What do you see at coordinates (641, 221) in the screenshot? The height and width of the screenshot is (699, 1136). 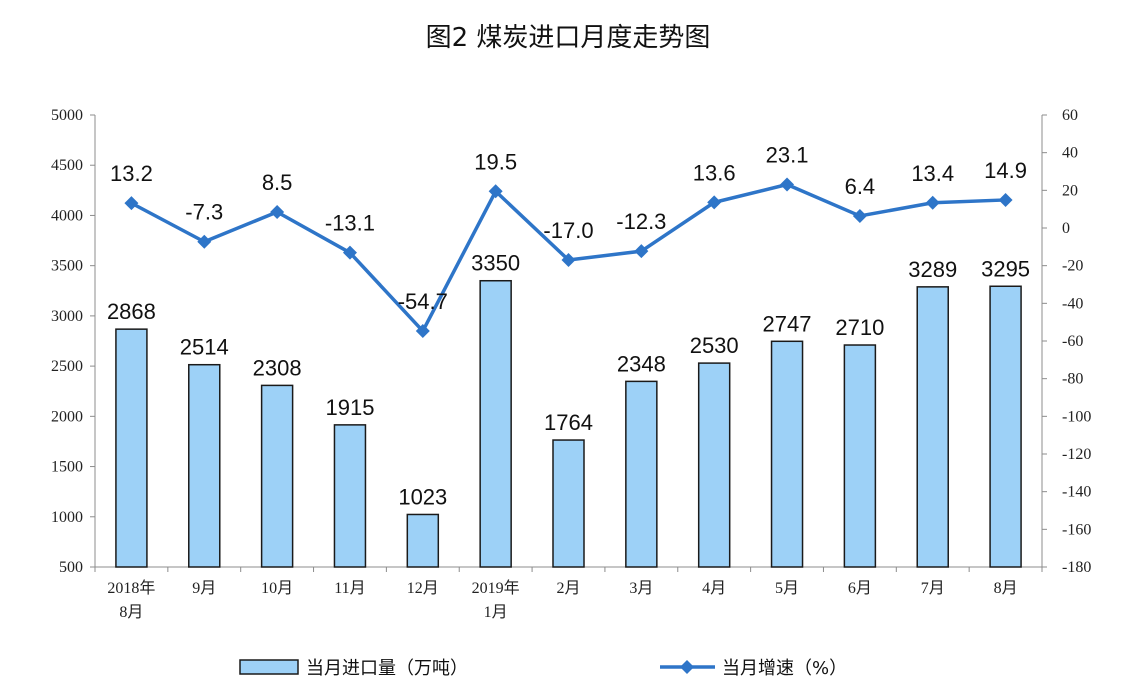 I see `growth-value-label: -12.3` at bounding box center [641, 221].